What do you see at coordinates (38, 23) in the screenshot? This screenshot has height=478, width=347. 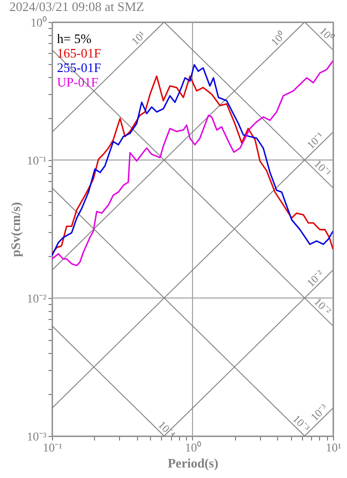 I see `y-tick-label: 10⁰` at bounding box center [38, 23].